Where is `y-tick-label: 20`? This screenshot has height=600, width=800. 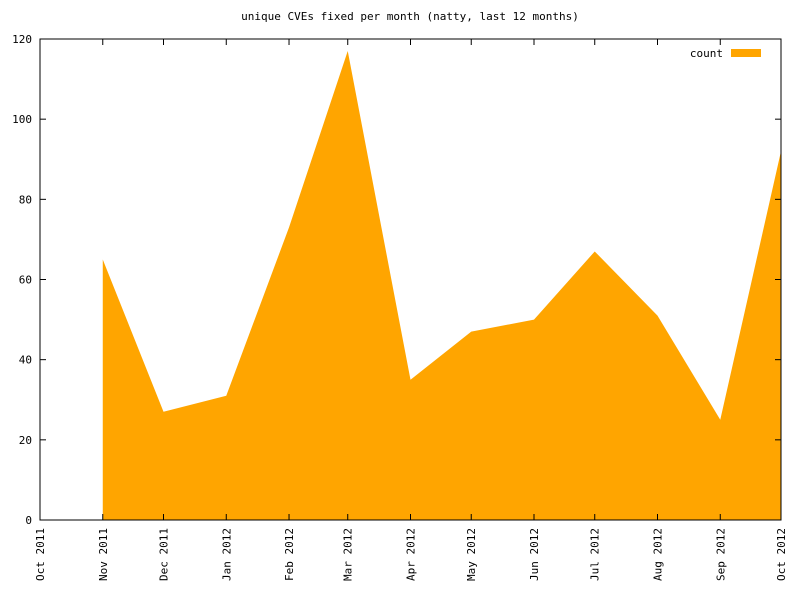
y-tick-label: 20 is located at coordinates (25, 440).